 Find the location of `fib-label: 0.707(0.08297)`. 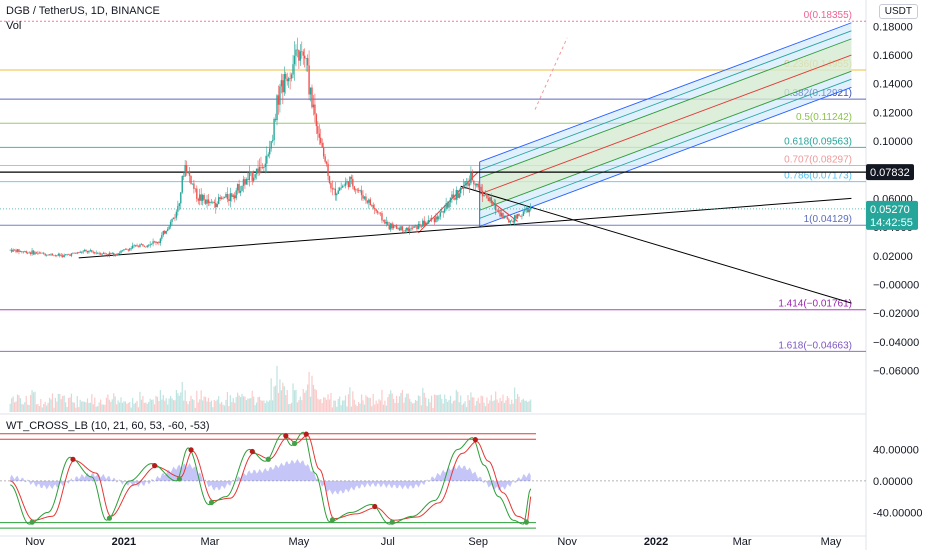

fib-label: 0.707(0.08297) is located at coordinates (818, 159).